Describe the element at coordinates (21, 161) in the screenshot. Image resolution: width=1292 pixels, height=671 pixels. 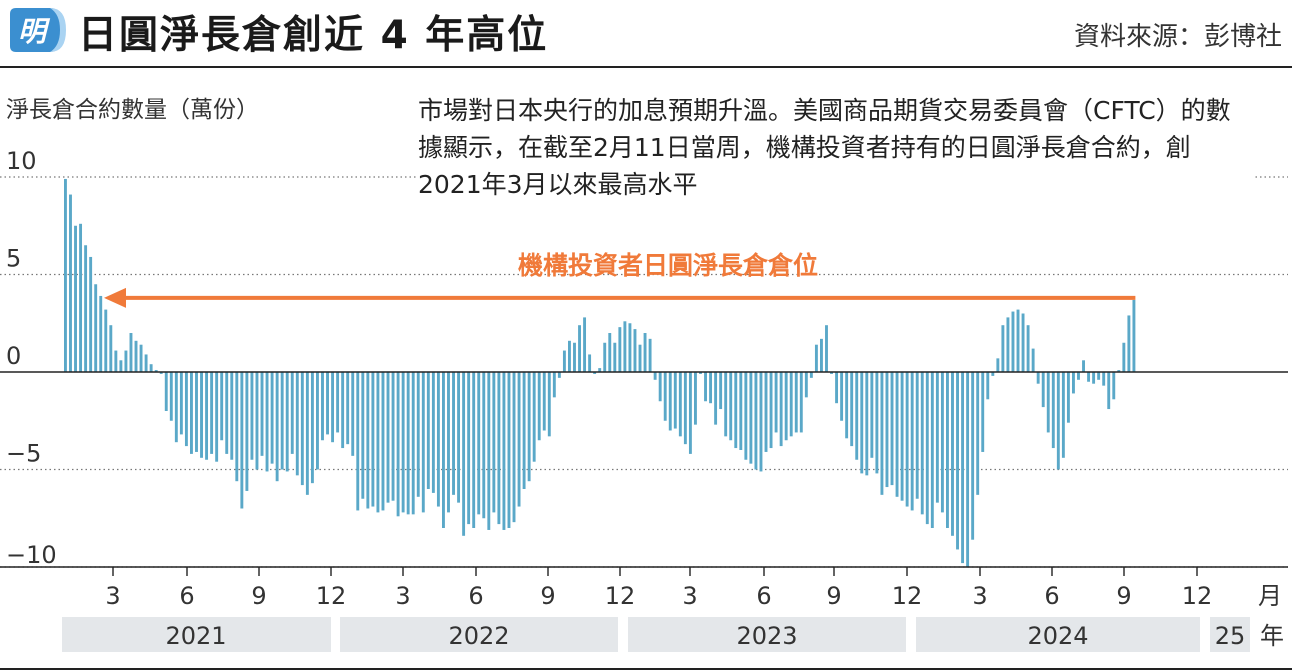
I see `y-tick-label: 10` at that location.